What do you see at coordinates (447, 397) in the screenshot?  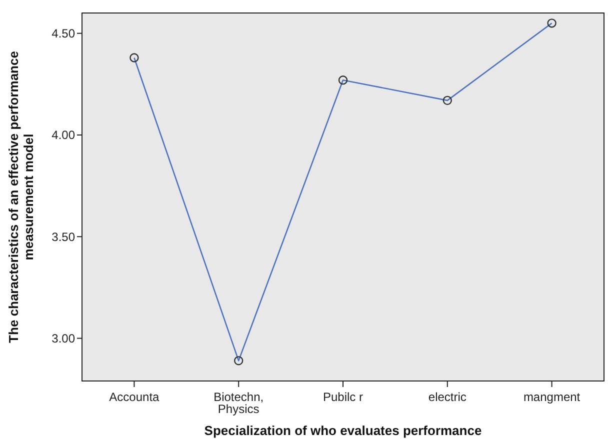 I see `x-tick-label: electric` at bounding box center [447, 397].